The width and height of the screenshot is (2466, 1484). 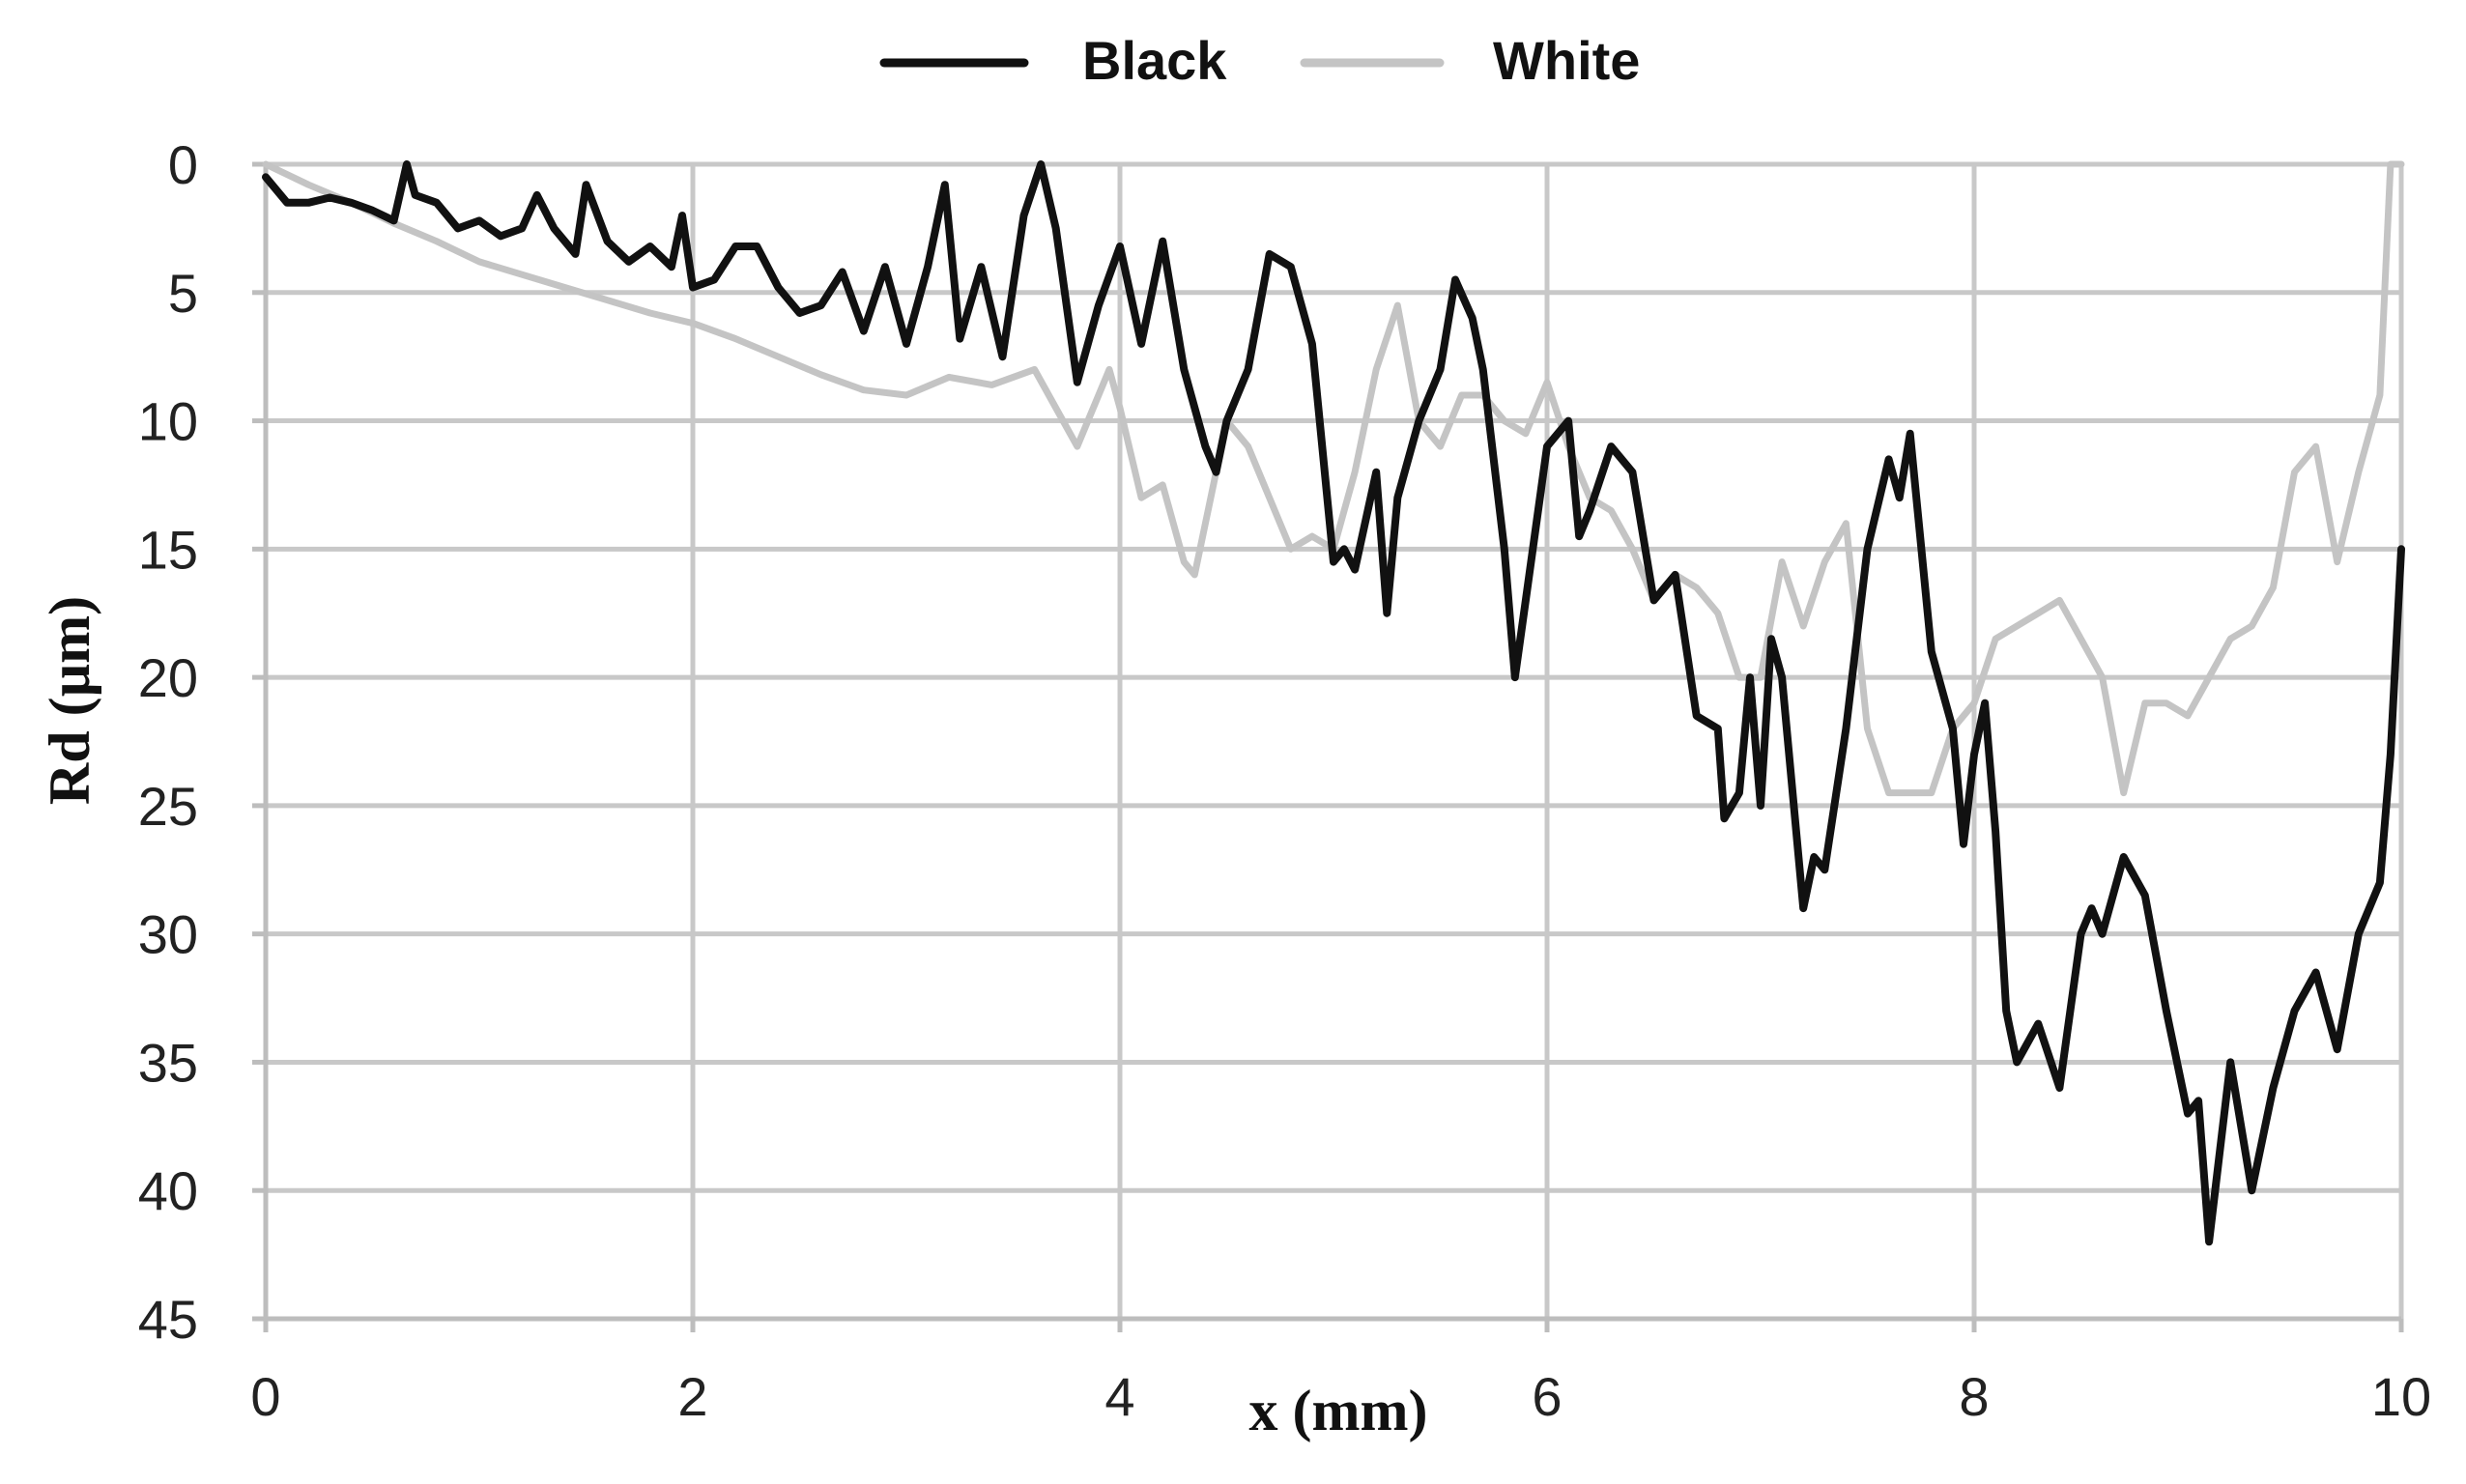 What do you see at coordinates (168, 807) in the screenshot?
I see `y-tick-label: 25` at bounding box center [168, 807].